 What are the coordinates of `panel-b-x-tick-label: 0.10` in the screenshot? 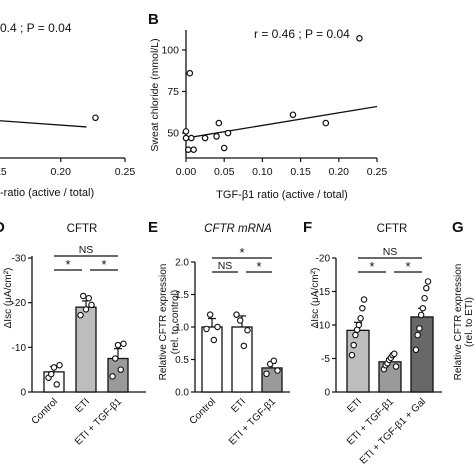 It's located at (262, 172).